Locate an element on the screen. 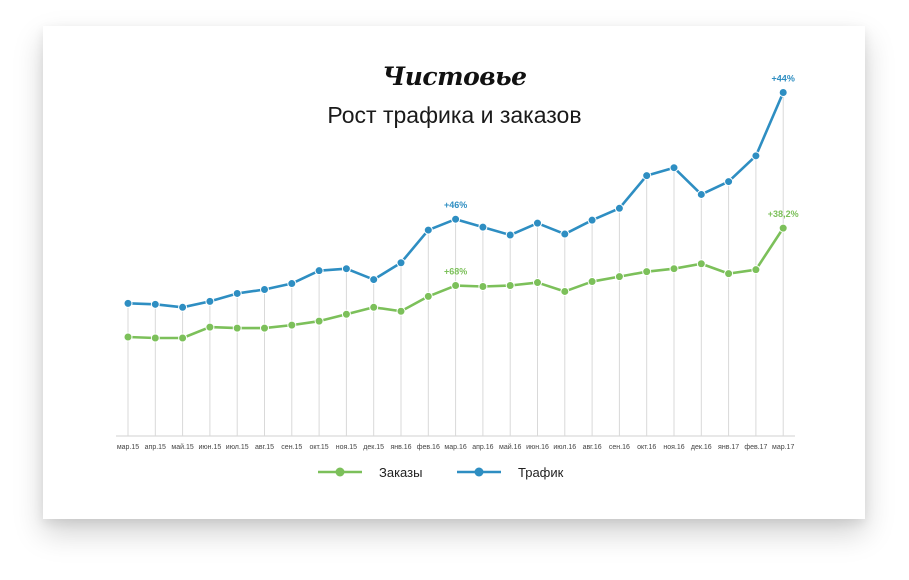  legend-label: Трафик is located at coordinates (541, 472).